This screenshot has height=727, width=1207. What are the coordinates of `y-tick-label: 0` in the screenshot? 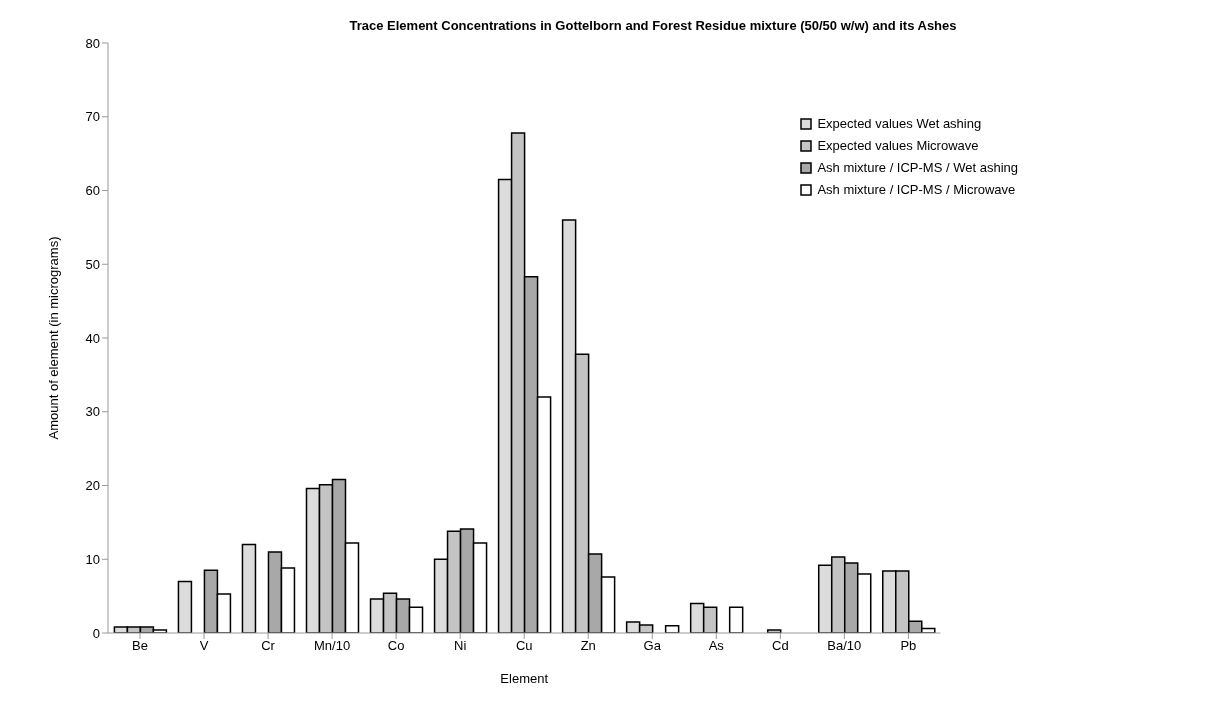 It's located at (96, 633).